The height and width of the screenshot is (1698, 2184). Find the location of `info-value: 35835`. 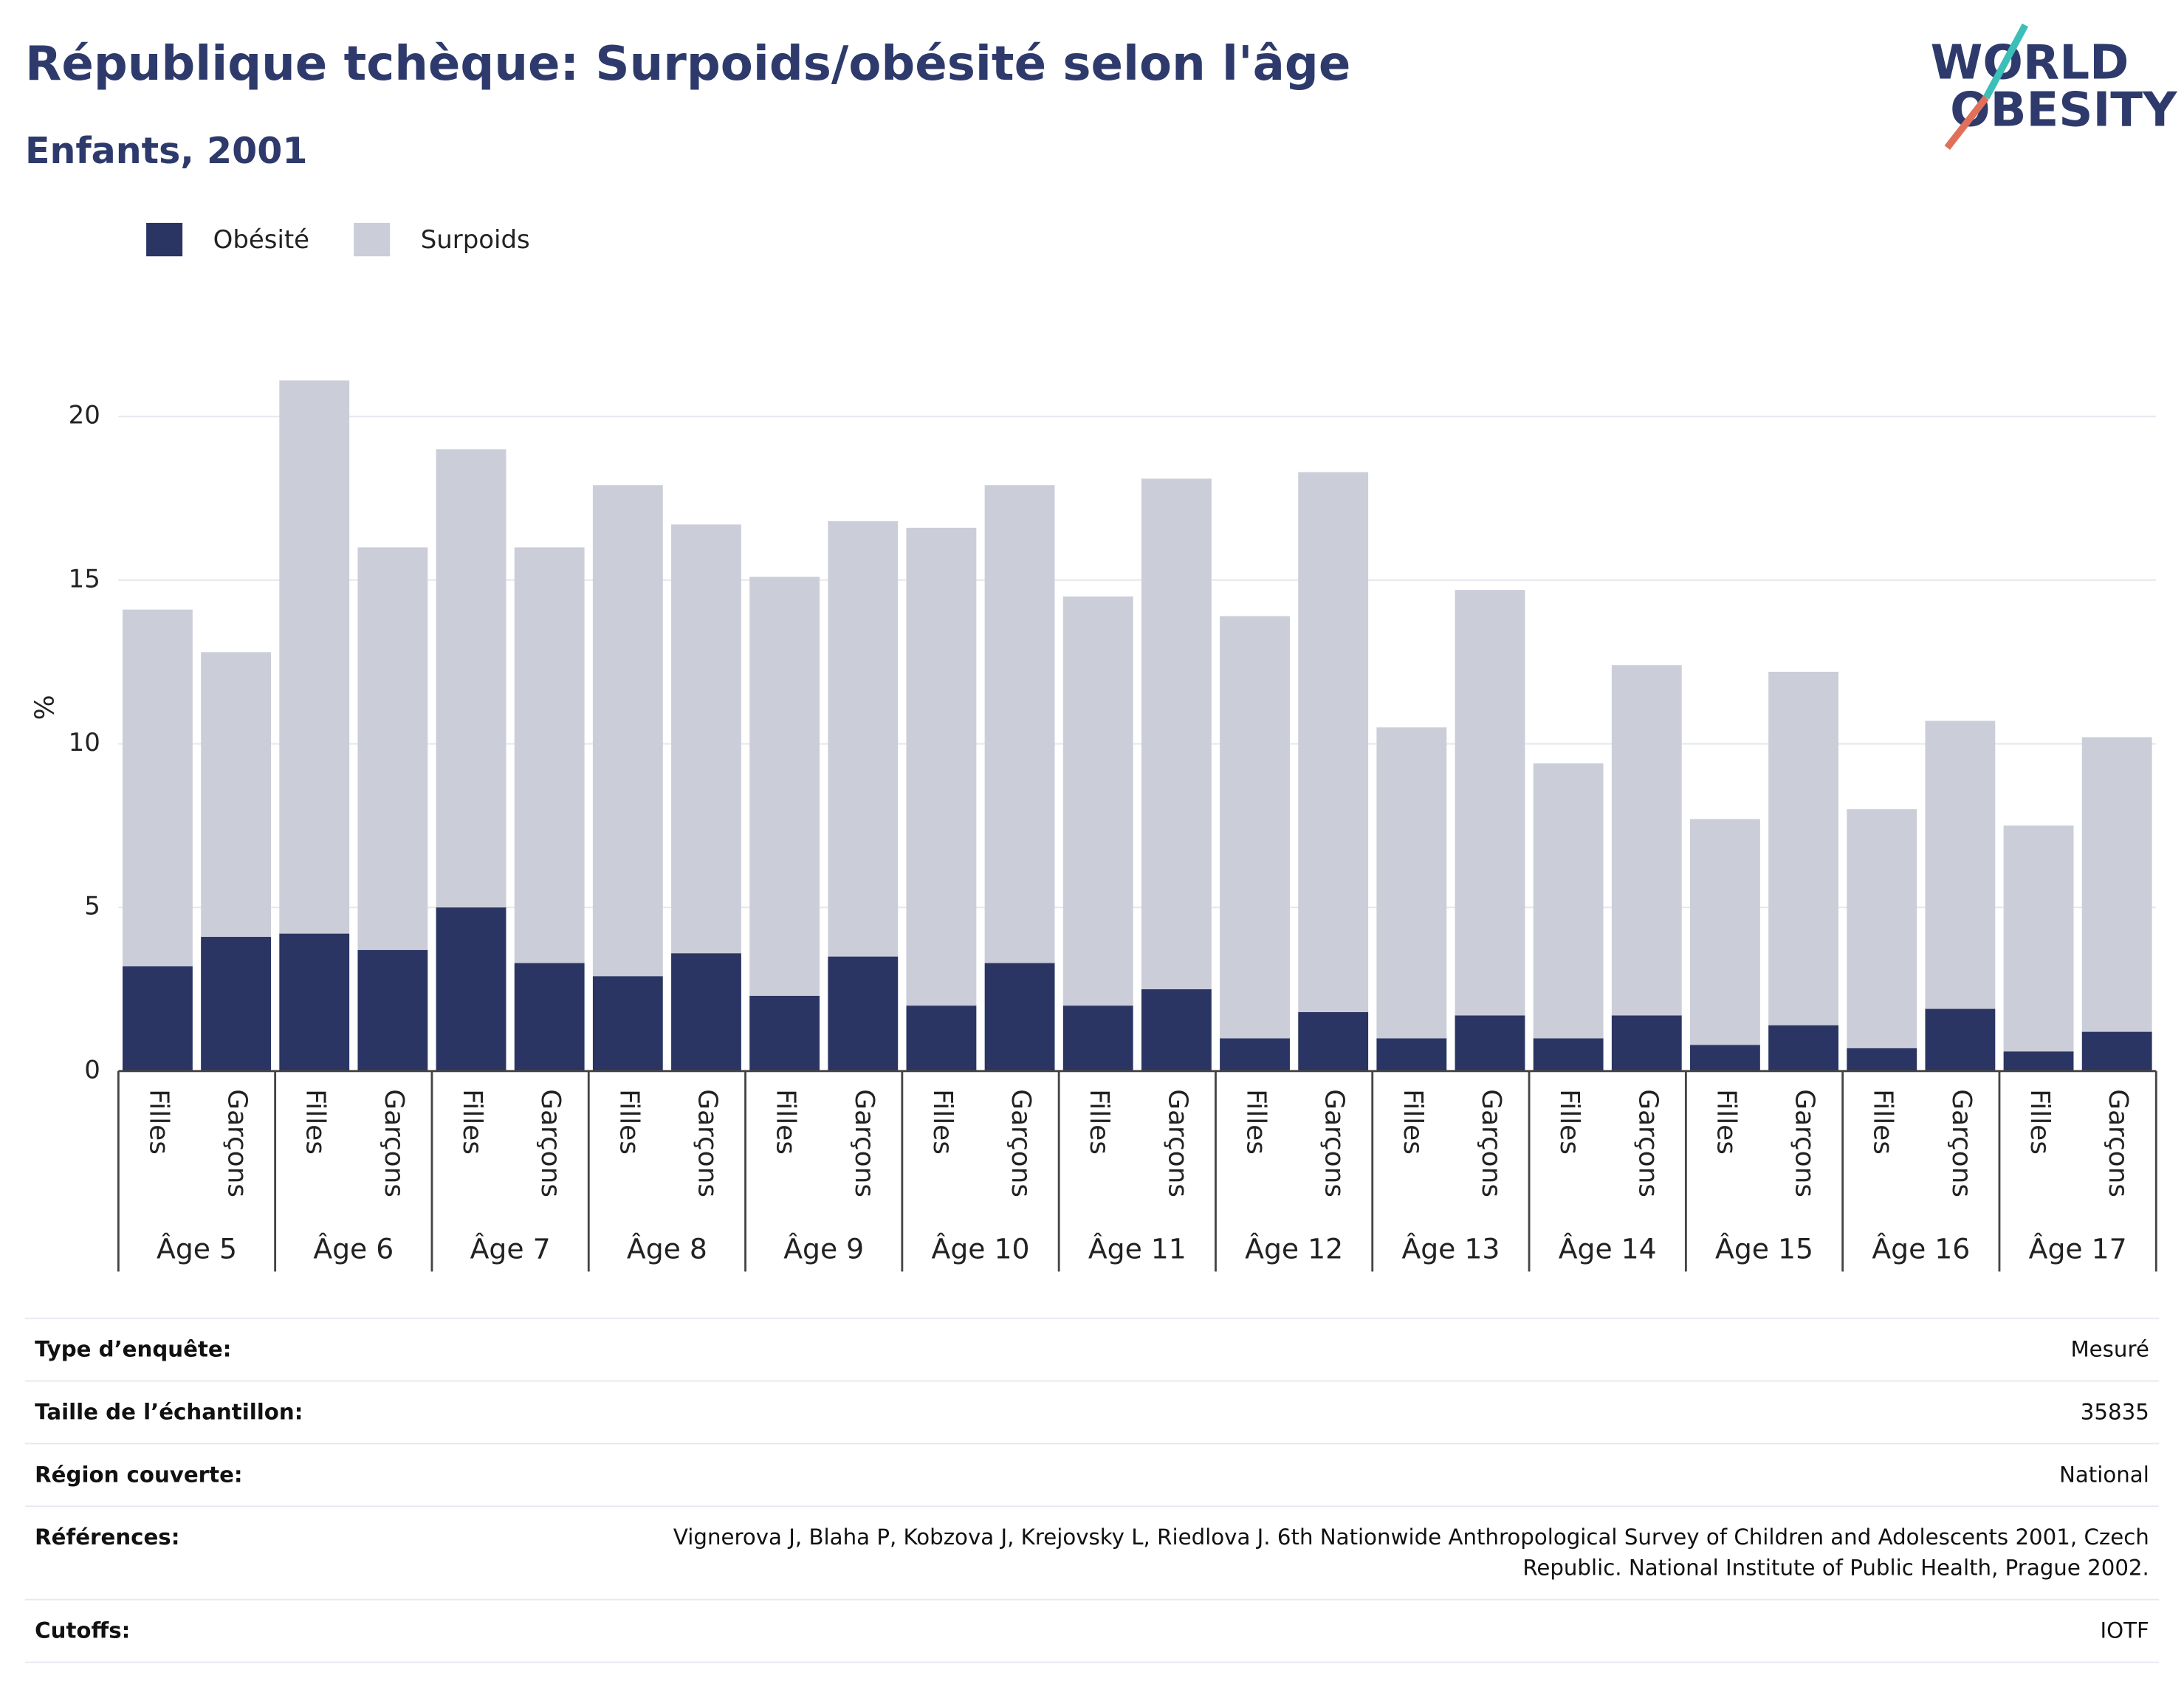

info-value: 35835 is located at coordinates (2114, 1412).